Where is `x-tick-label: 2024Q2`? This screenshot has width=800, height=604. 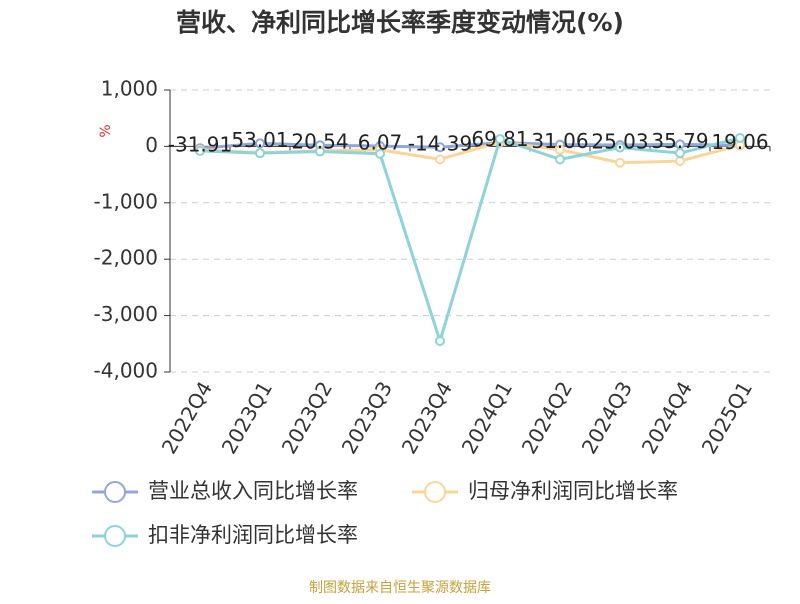 x-tick-label: 2024Q2 is located at coordinates (547, 417).